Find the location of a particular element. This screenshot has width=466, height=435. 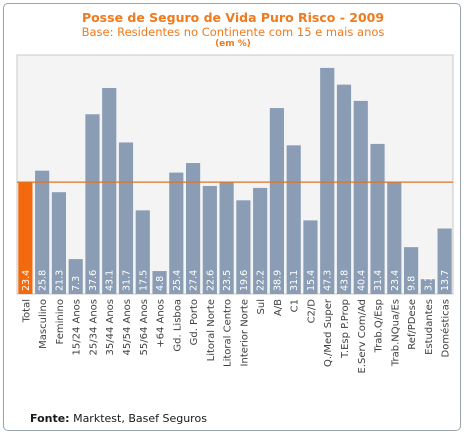

category-label-1: Total is located at coordinates (26, 311).